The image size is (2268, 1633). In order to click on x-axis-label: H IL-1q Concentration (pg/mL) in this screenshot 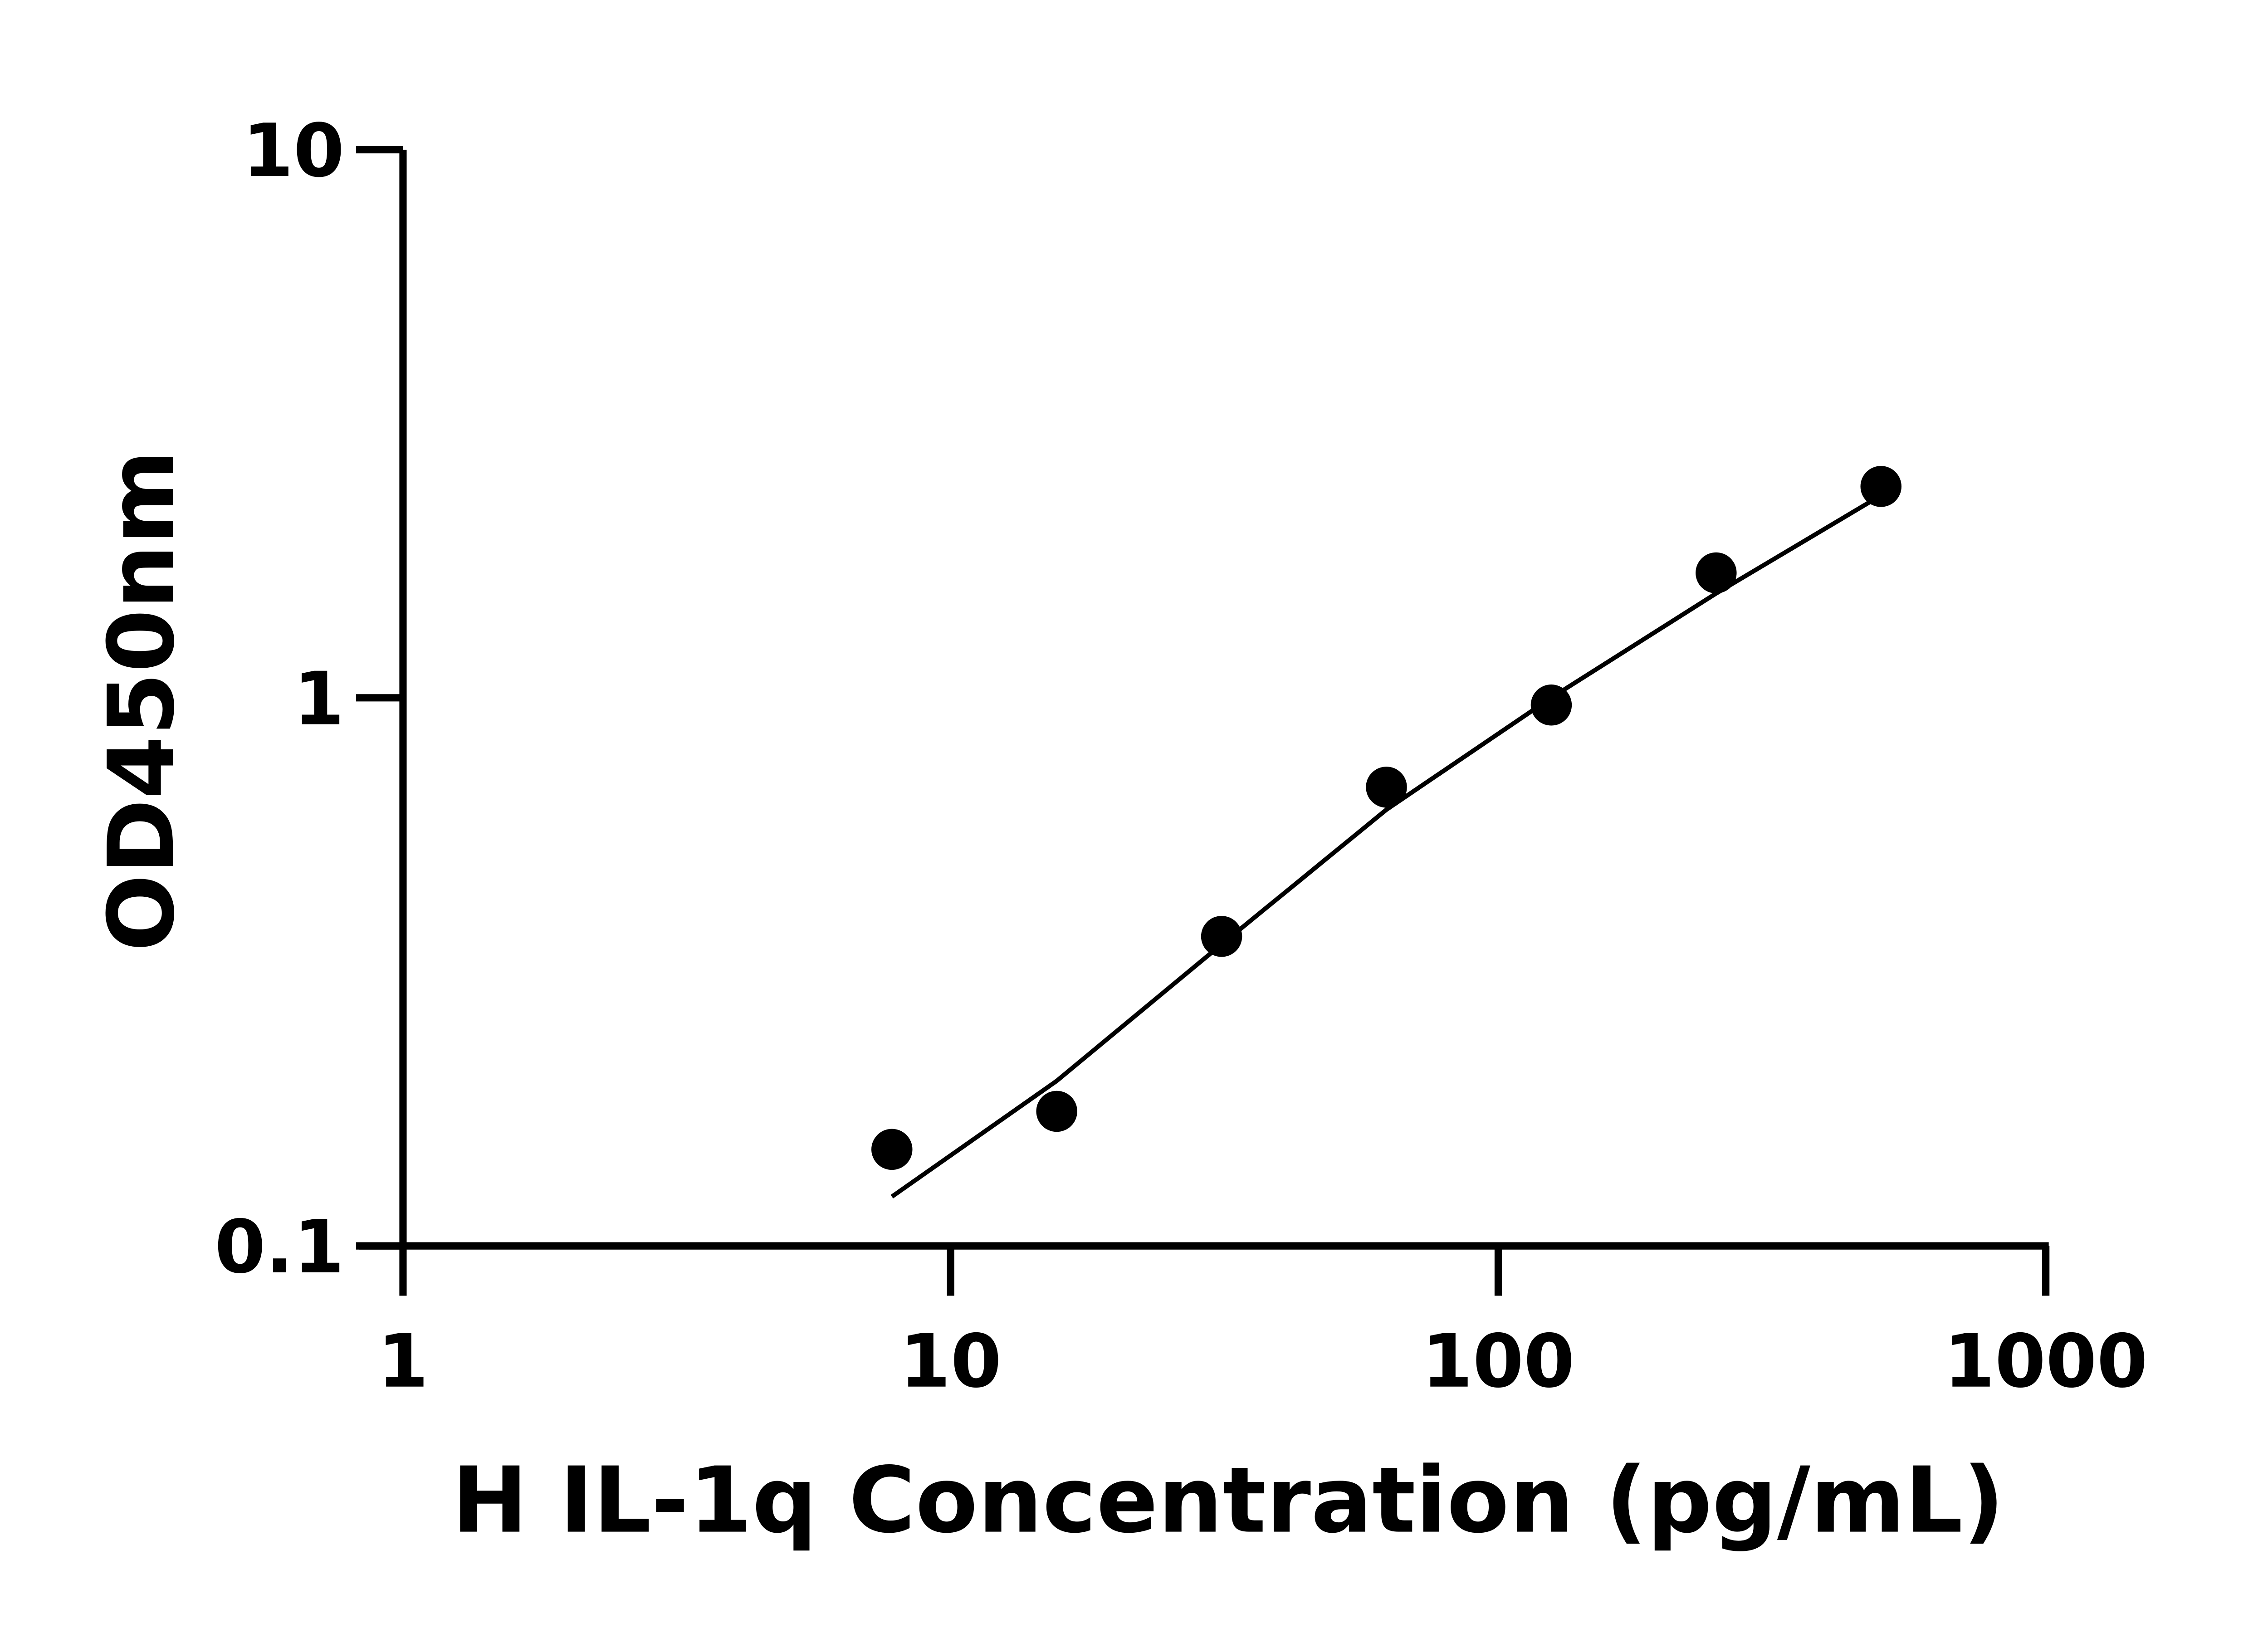, I will do `click(1228, 1501)`.